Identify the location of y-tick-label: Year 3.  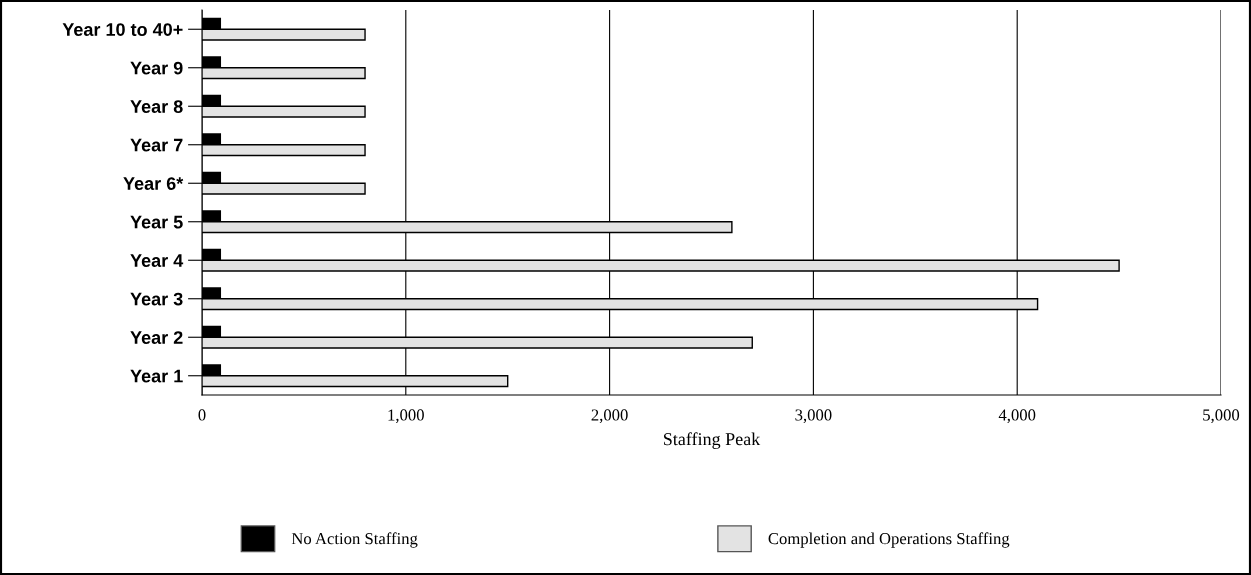
(156, 299).